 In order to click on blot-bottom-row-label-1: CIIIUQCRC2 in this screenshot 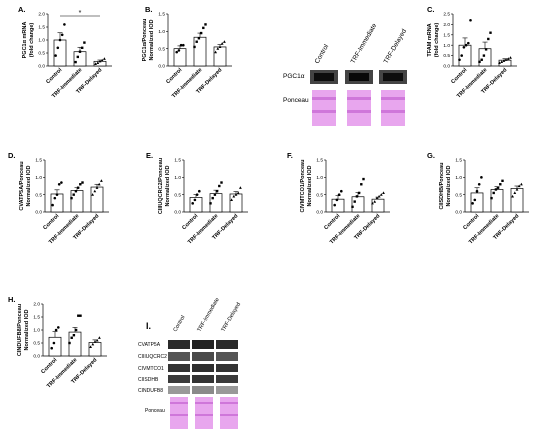, I will do `click(152, 357)`.